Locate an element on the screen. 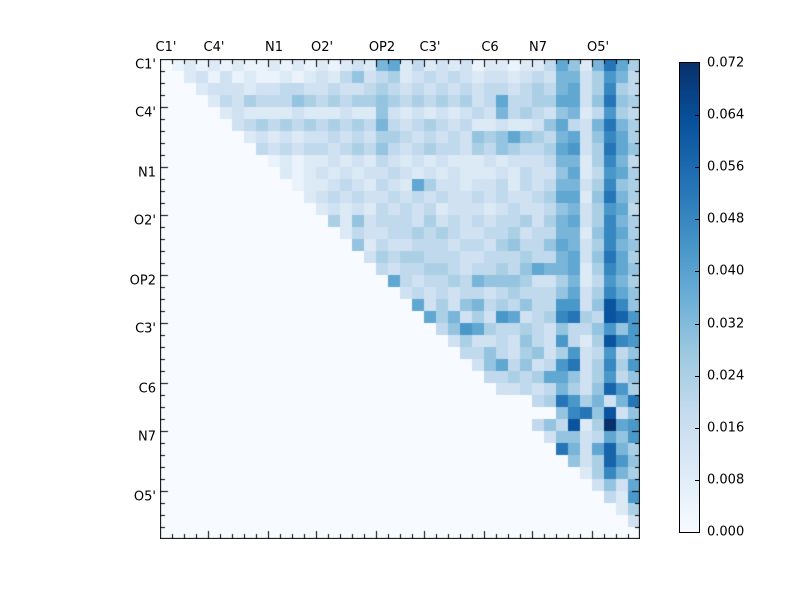  x-tick-label: C3' is located at coordinates (430, 47).